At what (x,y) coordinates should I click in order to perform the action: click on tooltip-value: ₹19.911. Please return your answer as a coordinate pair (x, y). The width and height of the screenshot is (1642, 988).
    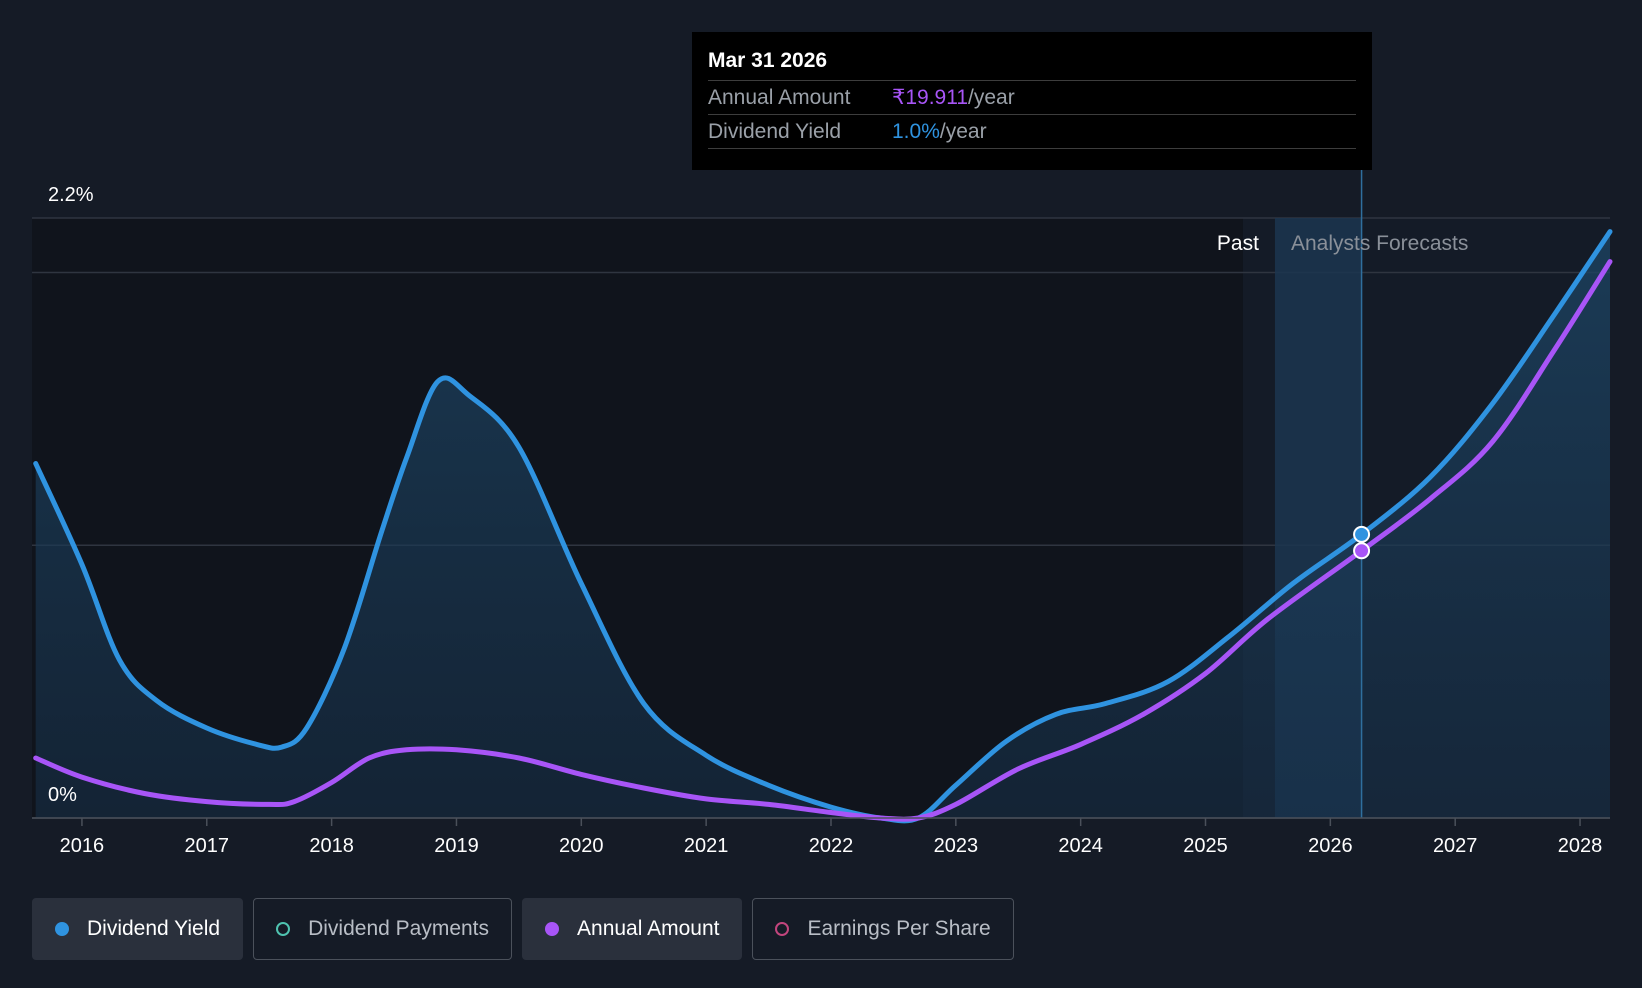
    Looking at the image, I should click on (930, 97).